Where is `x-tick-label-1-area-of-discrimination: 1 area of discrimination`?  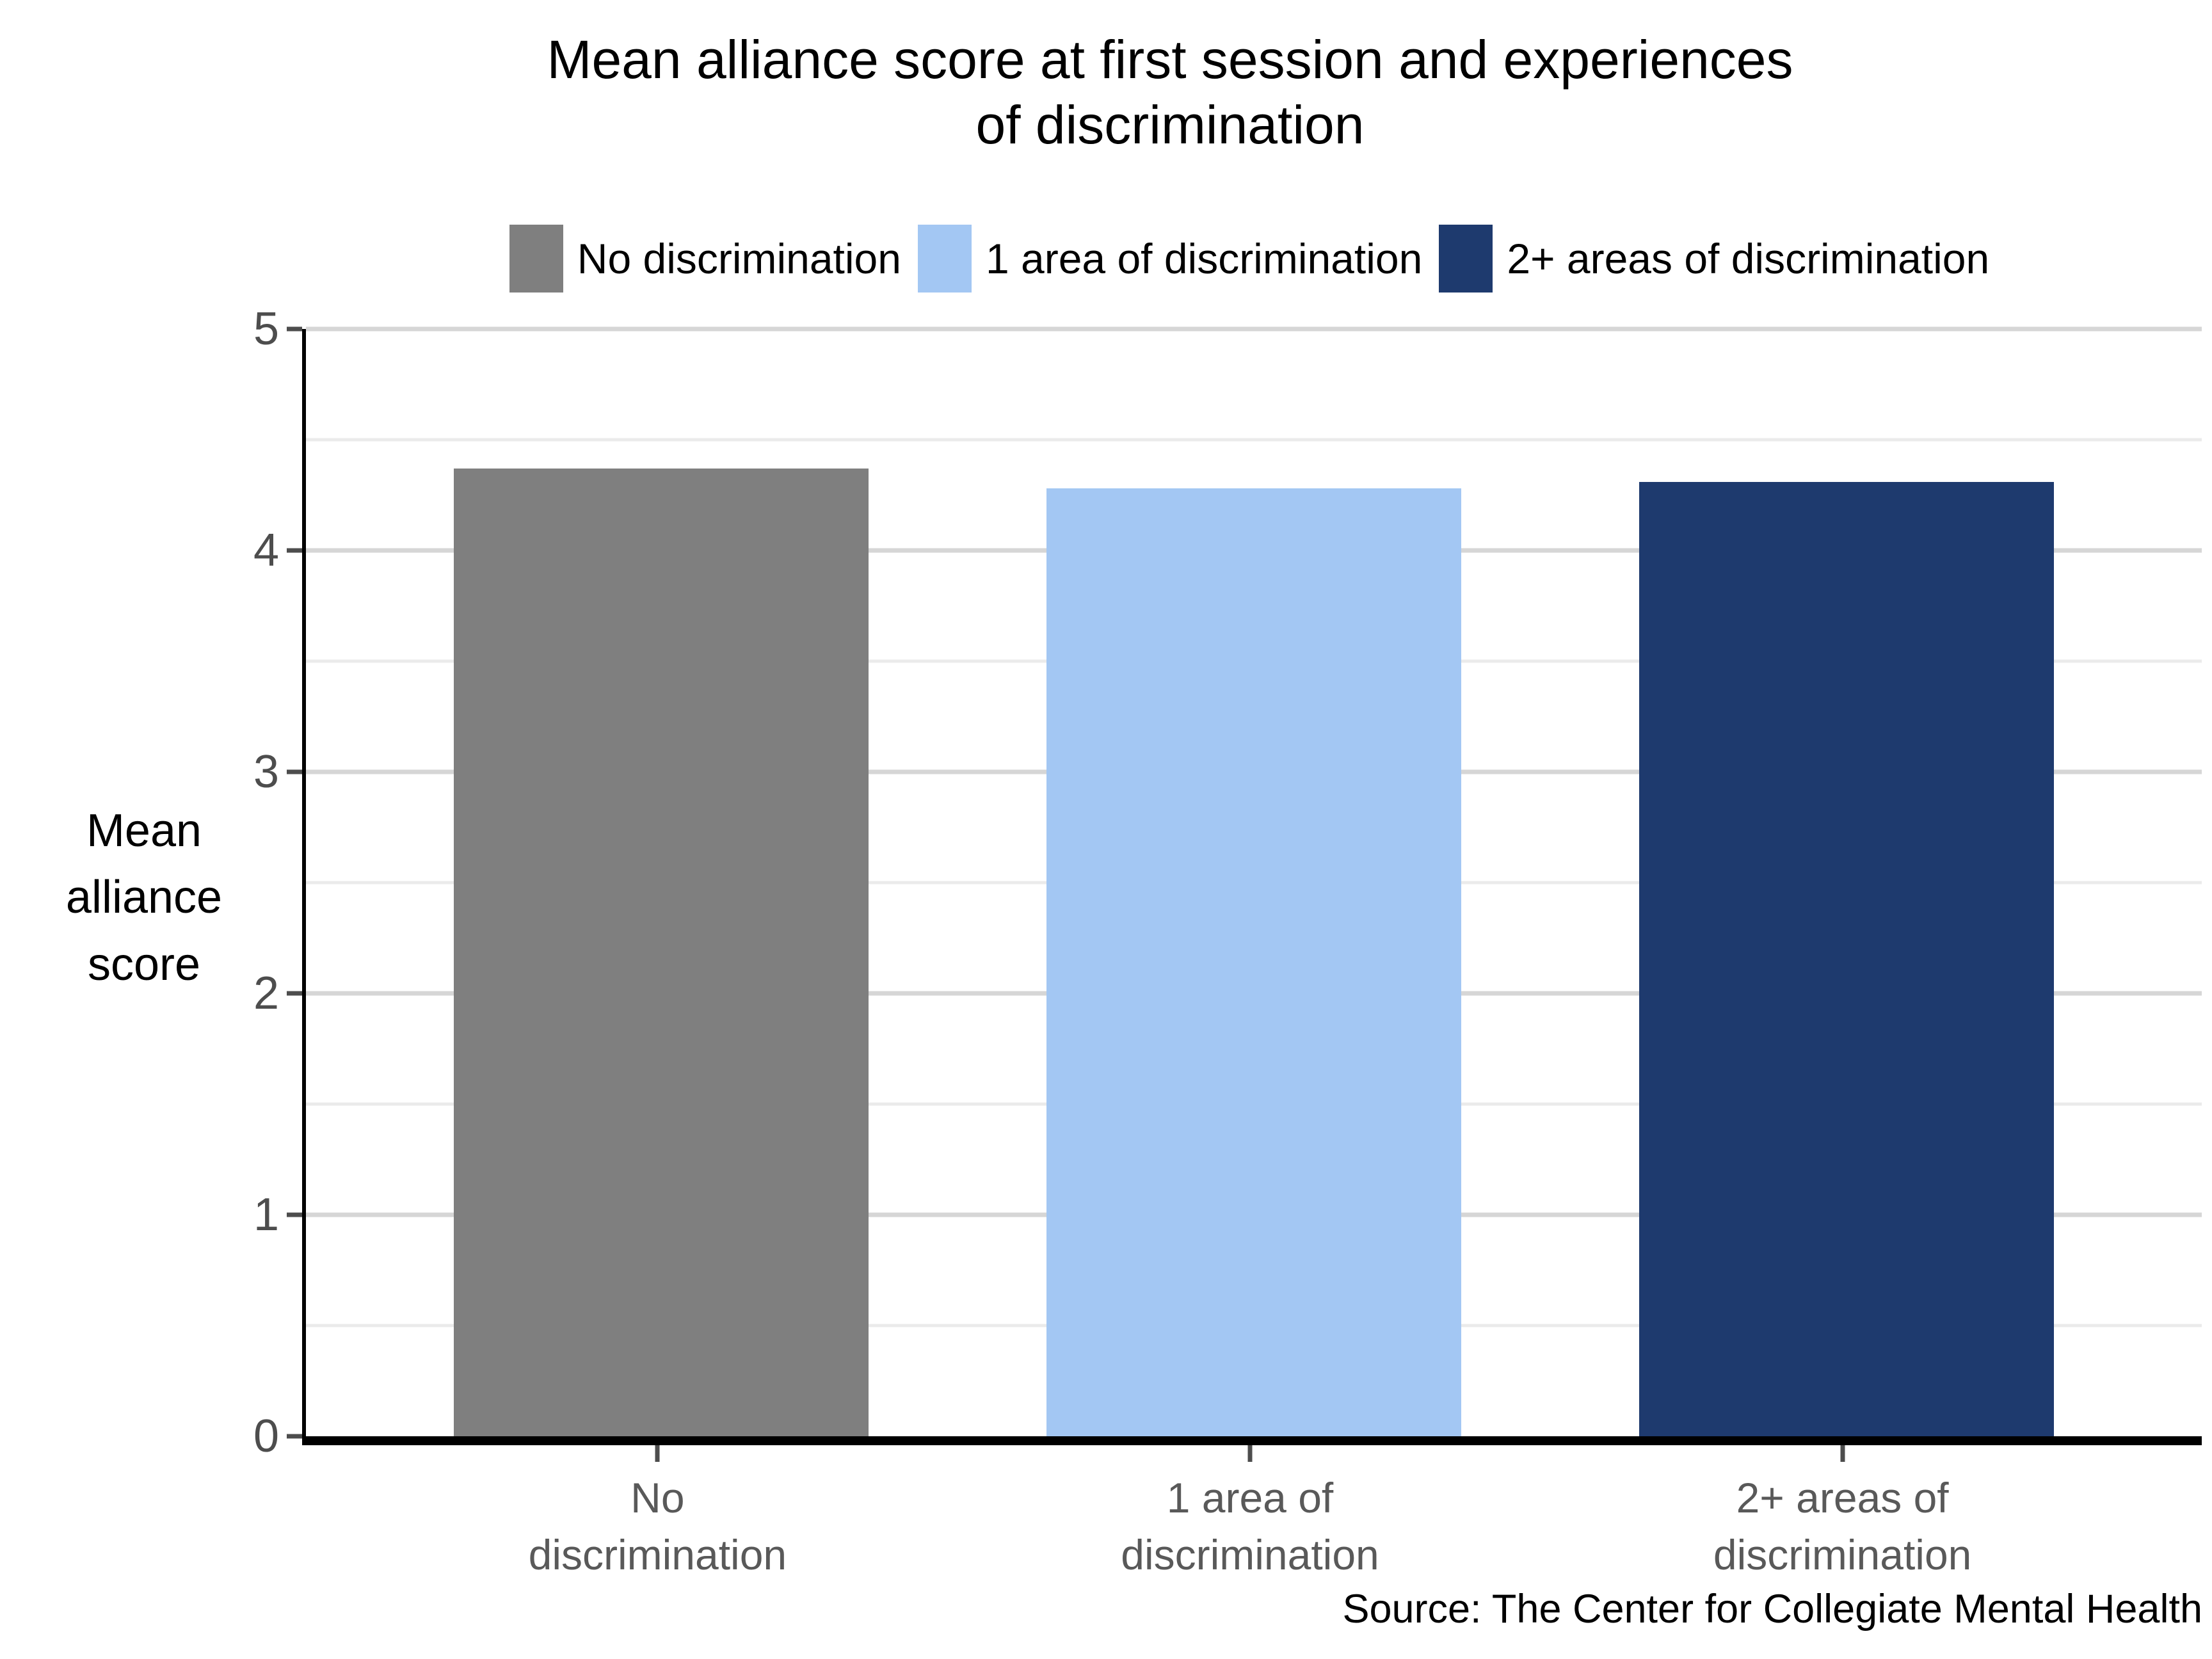 x-tick-label-1-area-of-discrimination: 1 area of discrimination is located at coordinates (1250, 1526).